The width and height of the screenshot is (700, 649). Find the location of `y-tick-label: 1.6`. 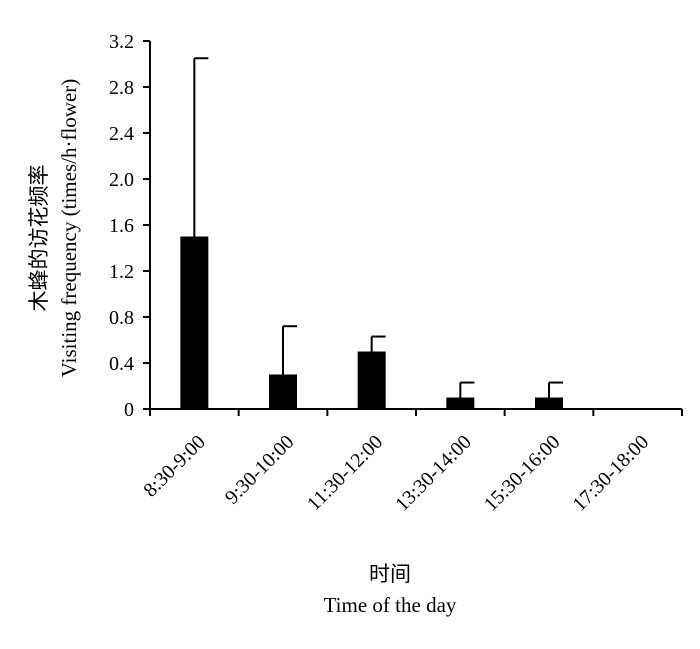

y-tick-label: 1.6 is located at coordinates (121, 226).